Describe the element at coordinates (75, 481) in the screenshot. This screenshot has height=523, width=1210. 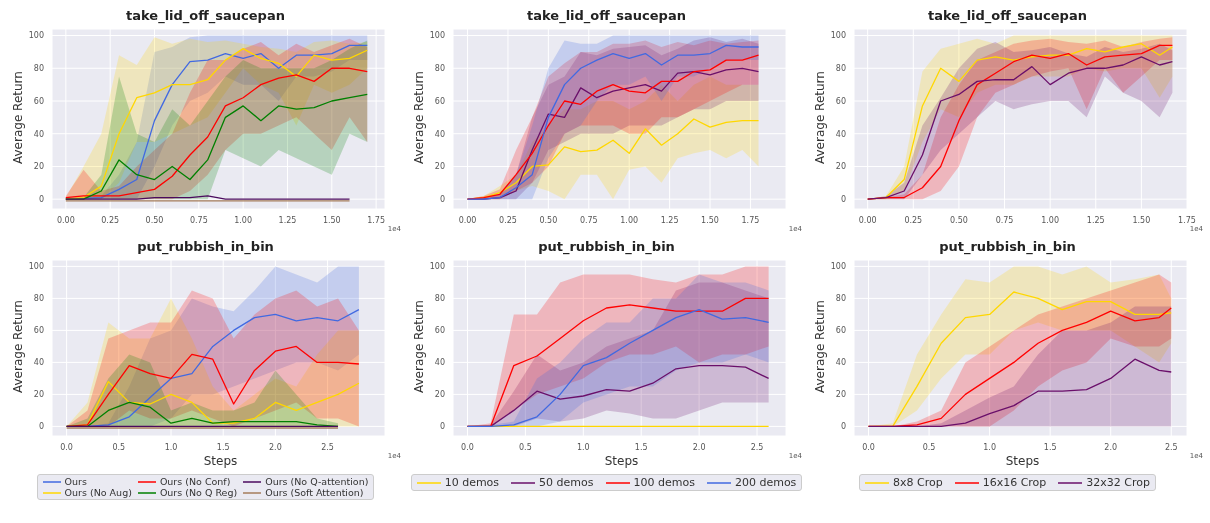
I see `legend-label: Ours` at that location.